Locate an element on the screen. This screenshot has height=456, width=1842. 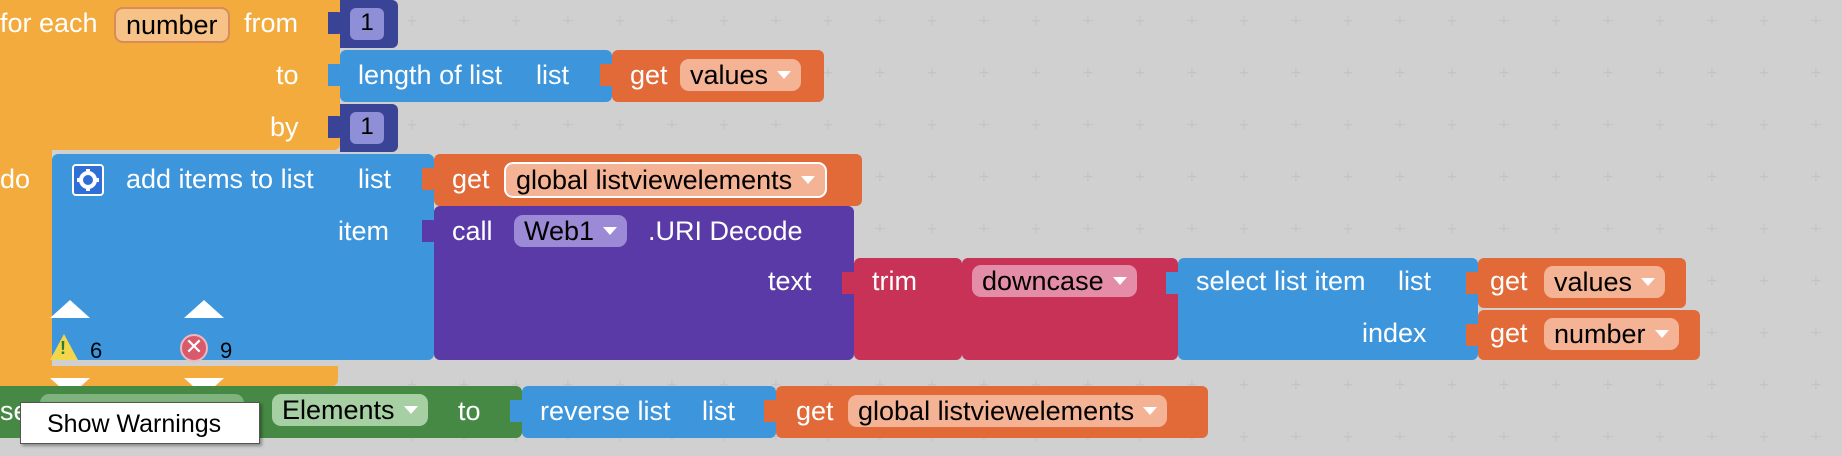
set-to-label: to is located at coordinates (469, 411).